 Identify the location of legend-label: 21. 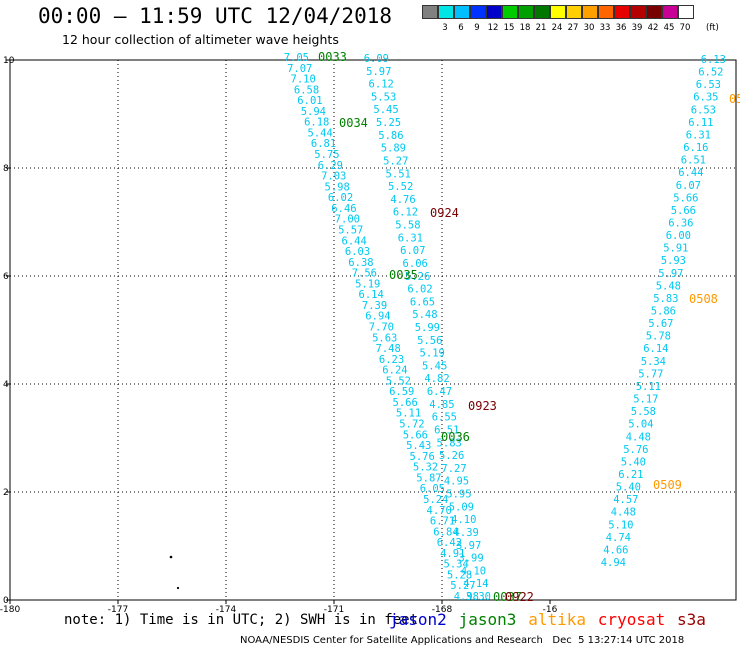
(541, 28).